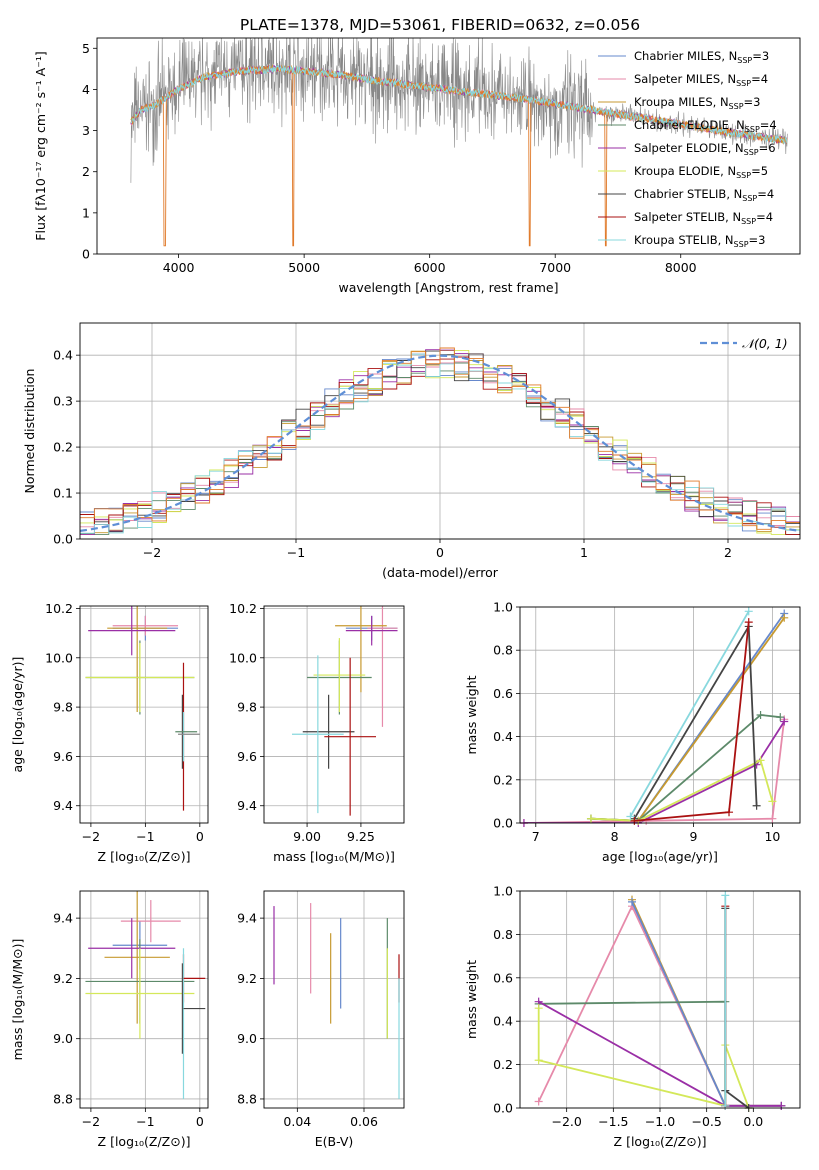 Image resolution: width=819 pixels, height=1170 pixels. What do you see at coordinates (63, 756) in the screenshot?
I see `y-tick-label: 9.6` at bounding box center [63, 756].